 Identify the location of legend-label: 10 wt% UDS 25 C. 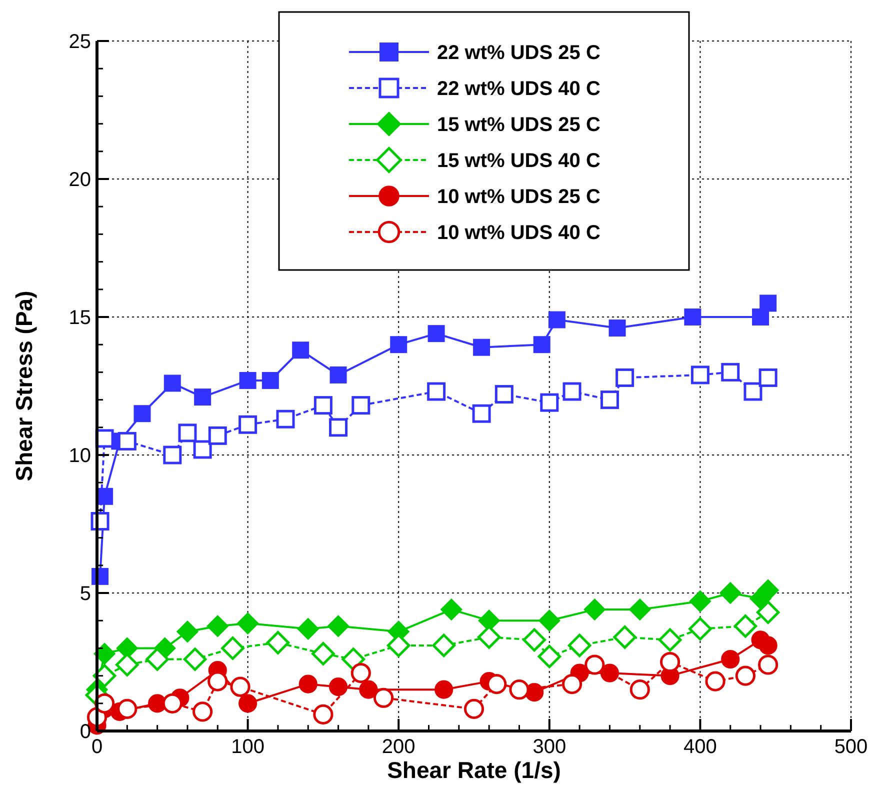
(518, 197).